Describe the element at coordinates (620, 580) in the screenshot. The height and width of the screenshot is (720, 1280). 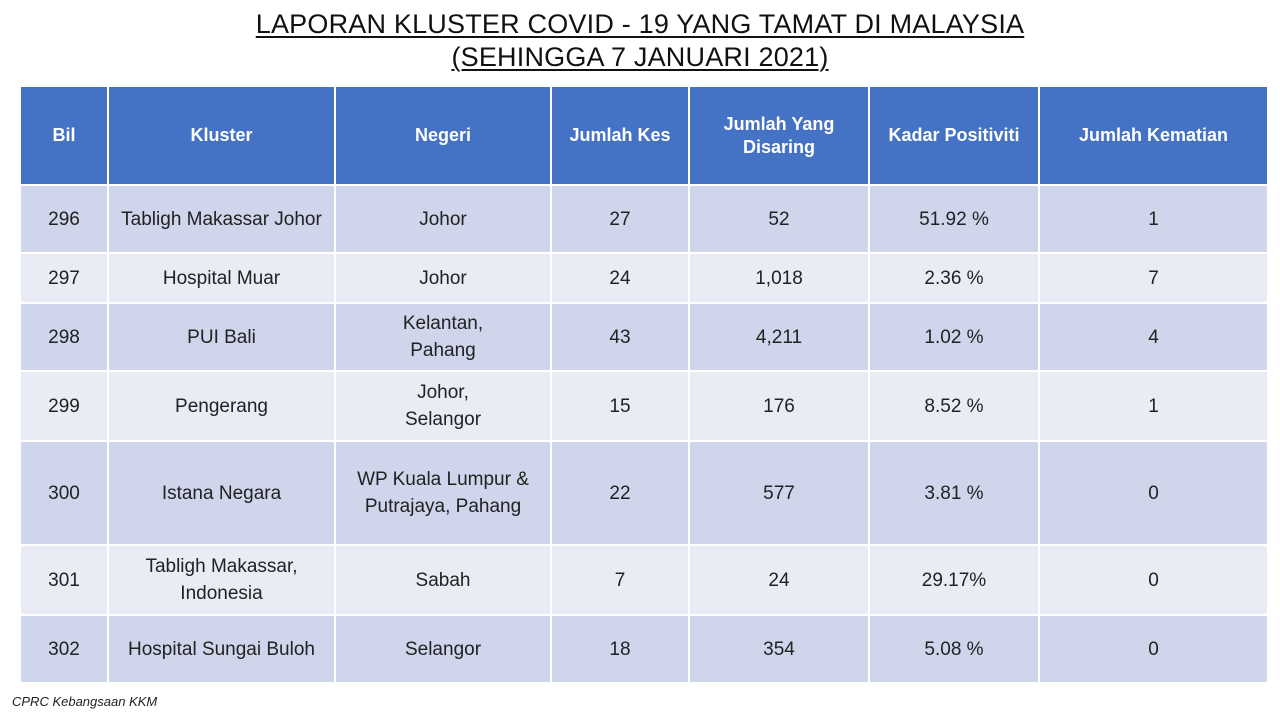
I see `cell-jumlah-kes: 7` at that location.